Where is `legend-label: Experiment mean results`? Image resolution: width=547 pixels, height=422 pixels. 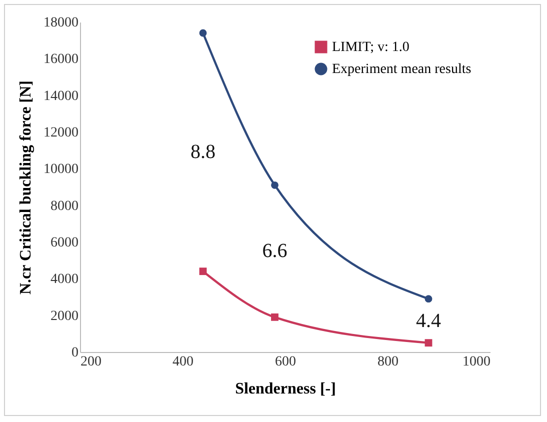
legend-label: Experiment mean results is located at coordinates (402, 69).